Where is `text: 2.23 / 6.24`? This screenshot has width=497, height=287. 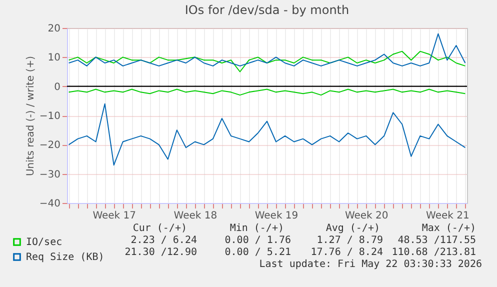
text: 2.23 / 6.24 is located at coordinates (163, 240).